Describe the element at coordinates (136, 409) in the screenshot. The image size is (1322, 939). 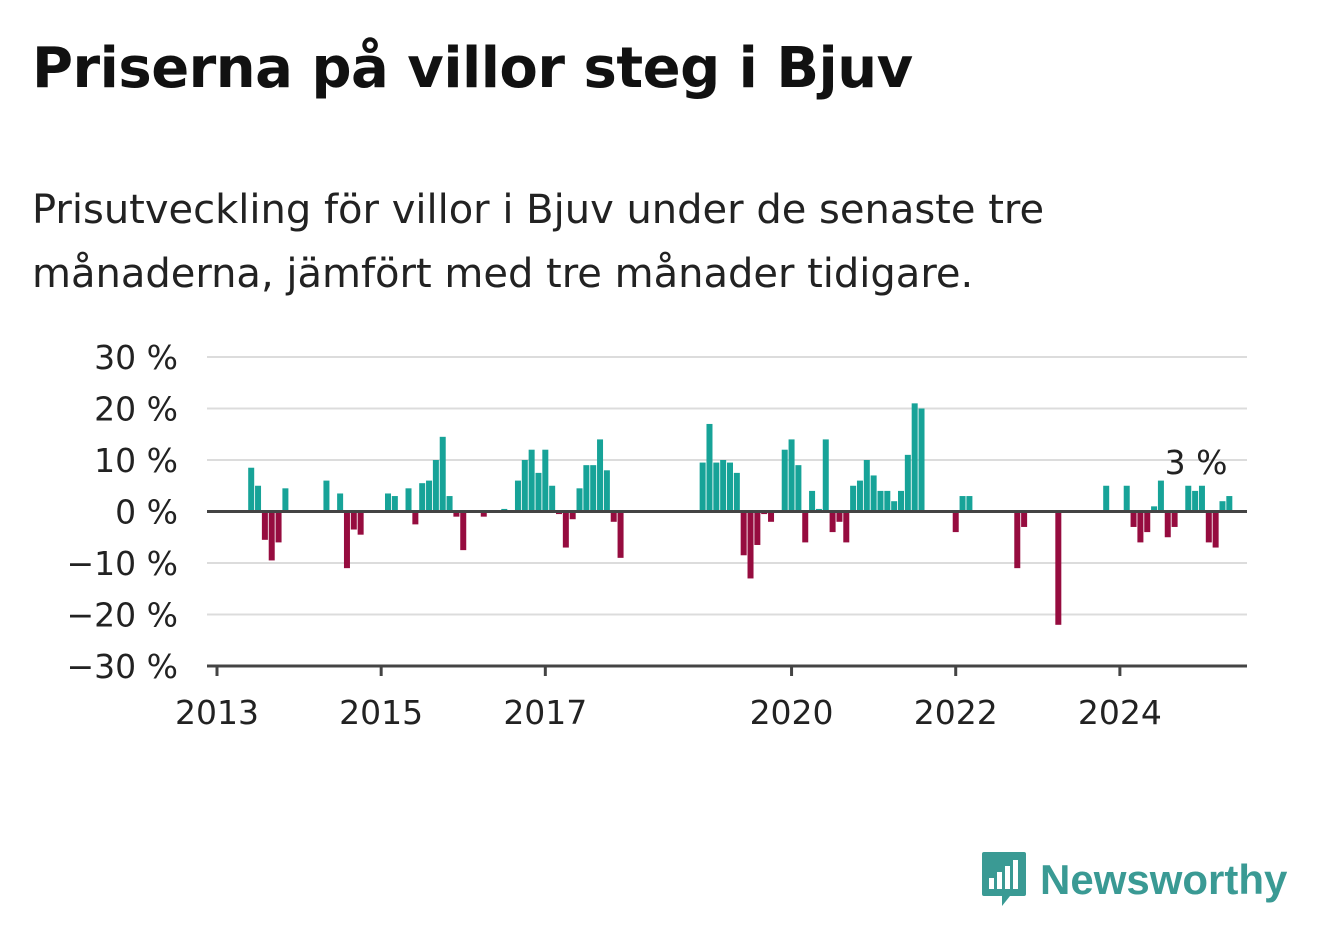
I see `y-tick-label: 20 %` at that location.